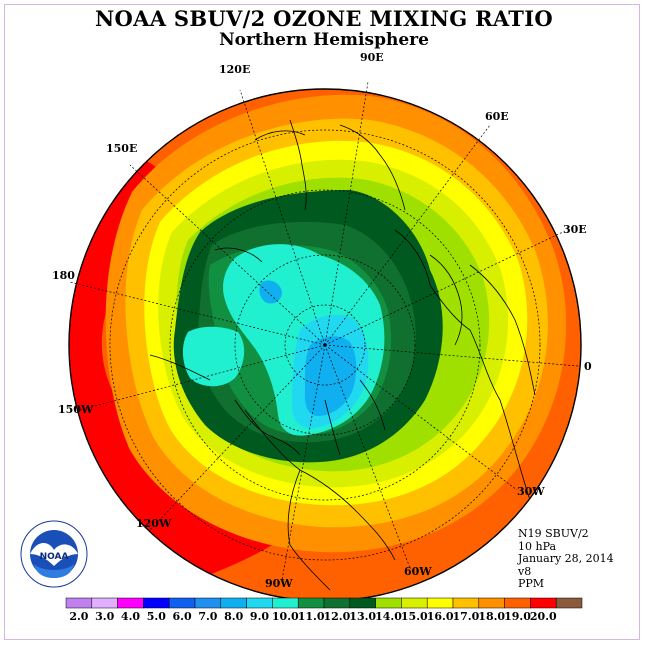 This screenshot has width=648, height=648. I want to click on noaa-logo: NOAA, so click(54, 554).